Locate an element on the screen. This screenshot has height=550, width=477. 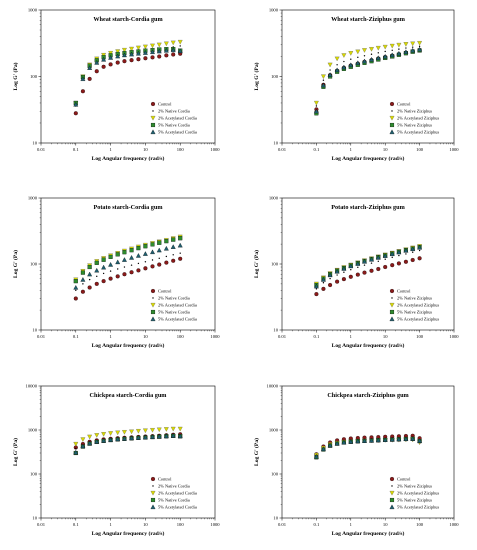
legend-label: 5% Acetylated Cordia is located at coordinates (177, 132).